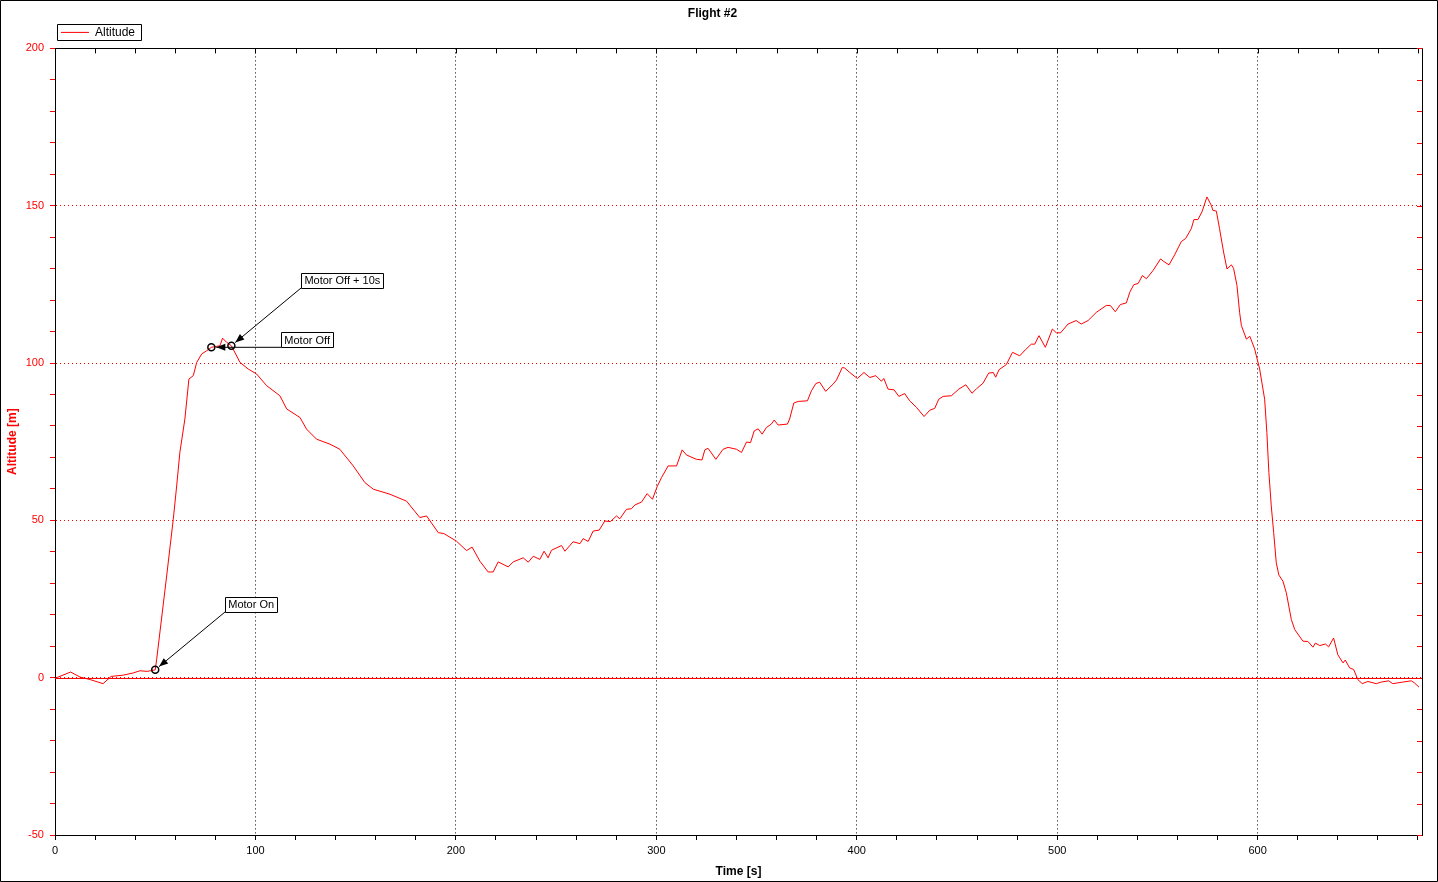 The width and height of the screenshot is (1438, 882). Describe the element at coordinates (37, 519) in the screenshot. I see `y-tick-label: 50` at that location.